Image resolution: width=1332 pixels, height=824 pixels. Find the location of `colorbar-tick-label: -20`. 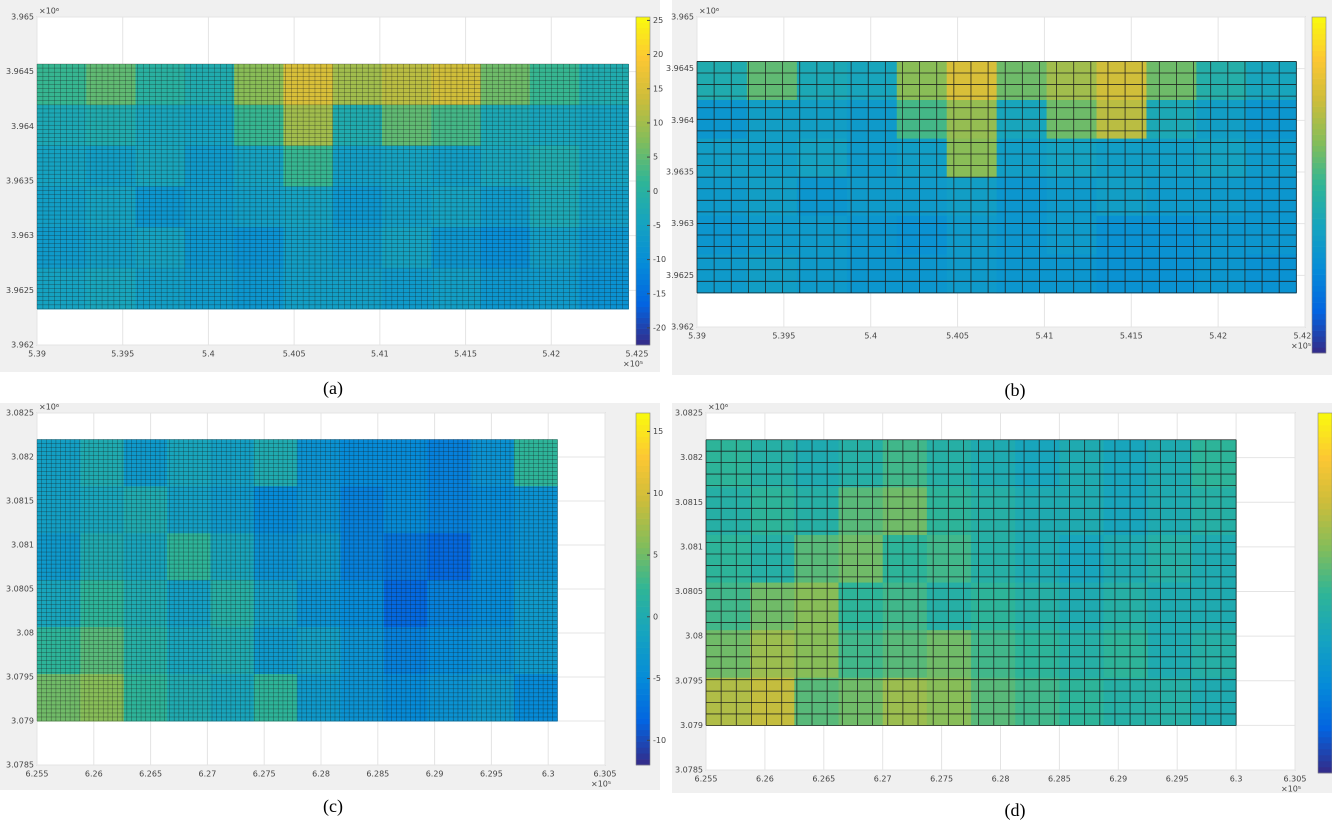

colorbar-tick-label: -20 is located at coordinates (659, 327).